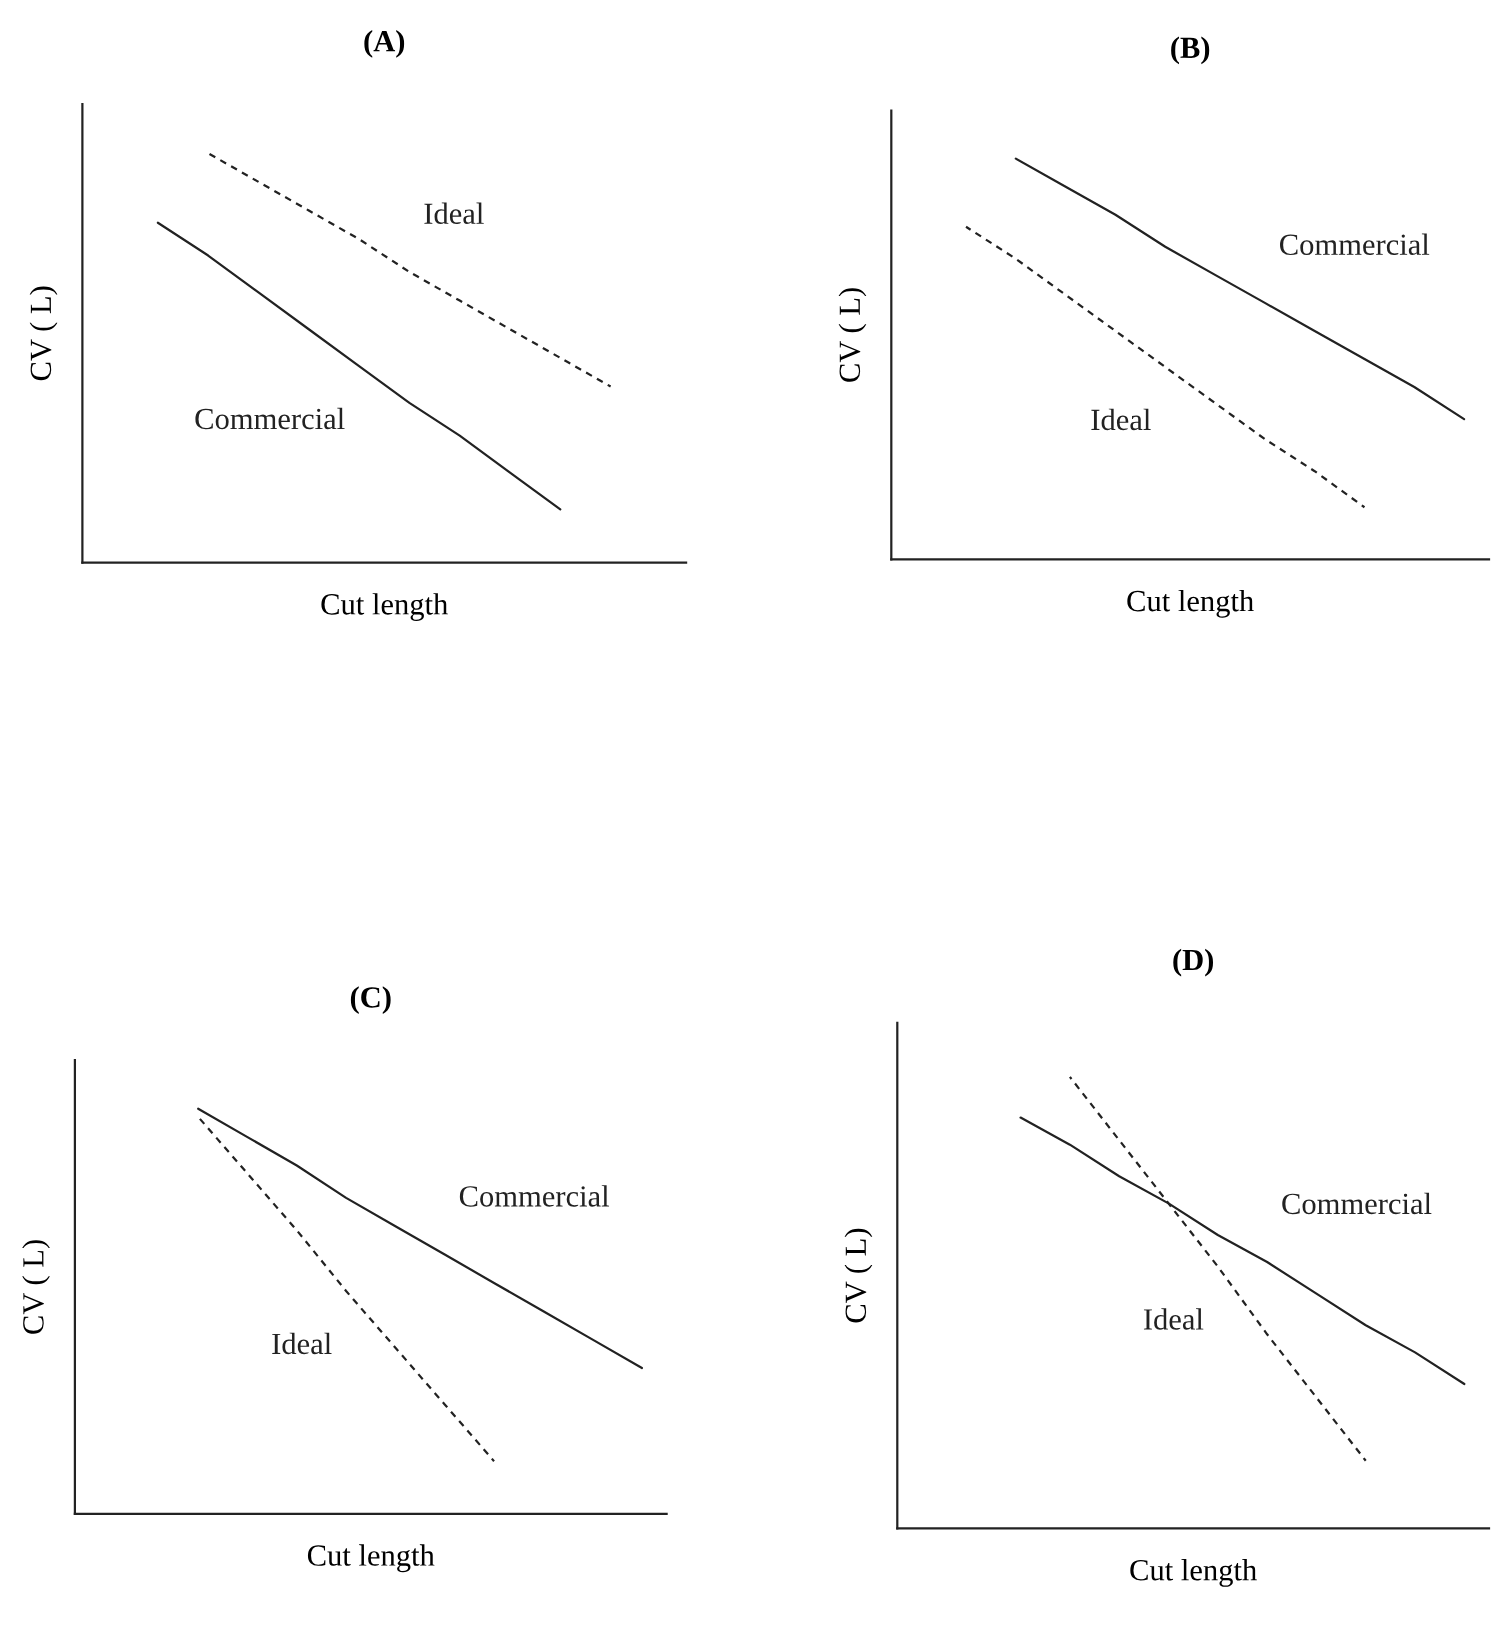 The width and height of the screenshot is (1498, 1626). I want to click on chart-title: (D), so click(1193, 962).